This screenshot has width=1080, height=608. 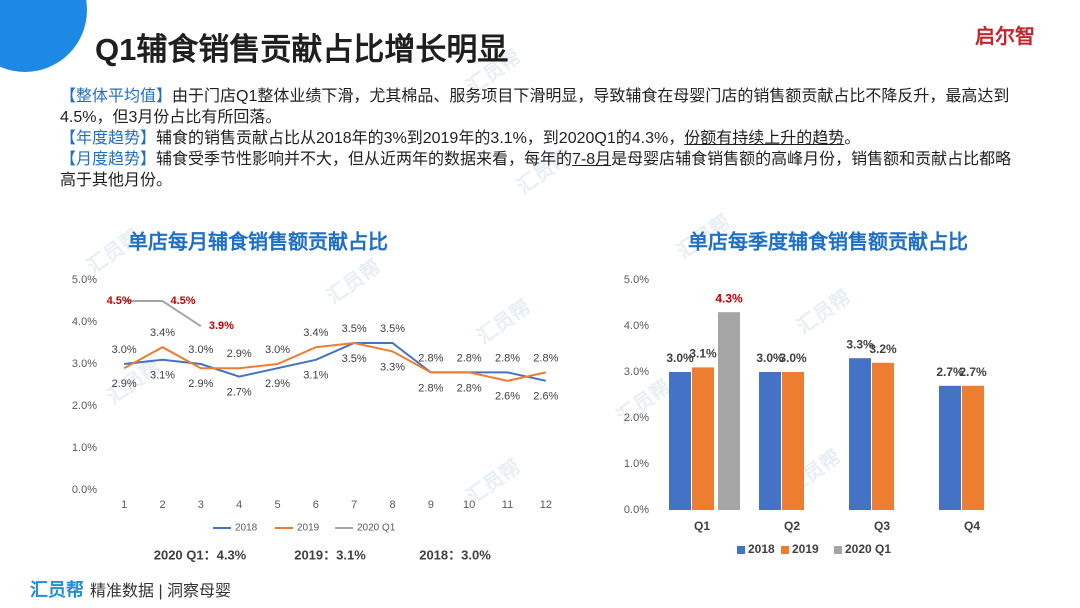 I want to click on text: 份额有持续上升的趋势, so click(x=764, y=138).